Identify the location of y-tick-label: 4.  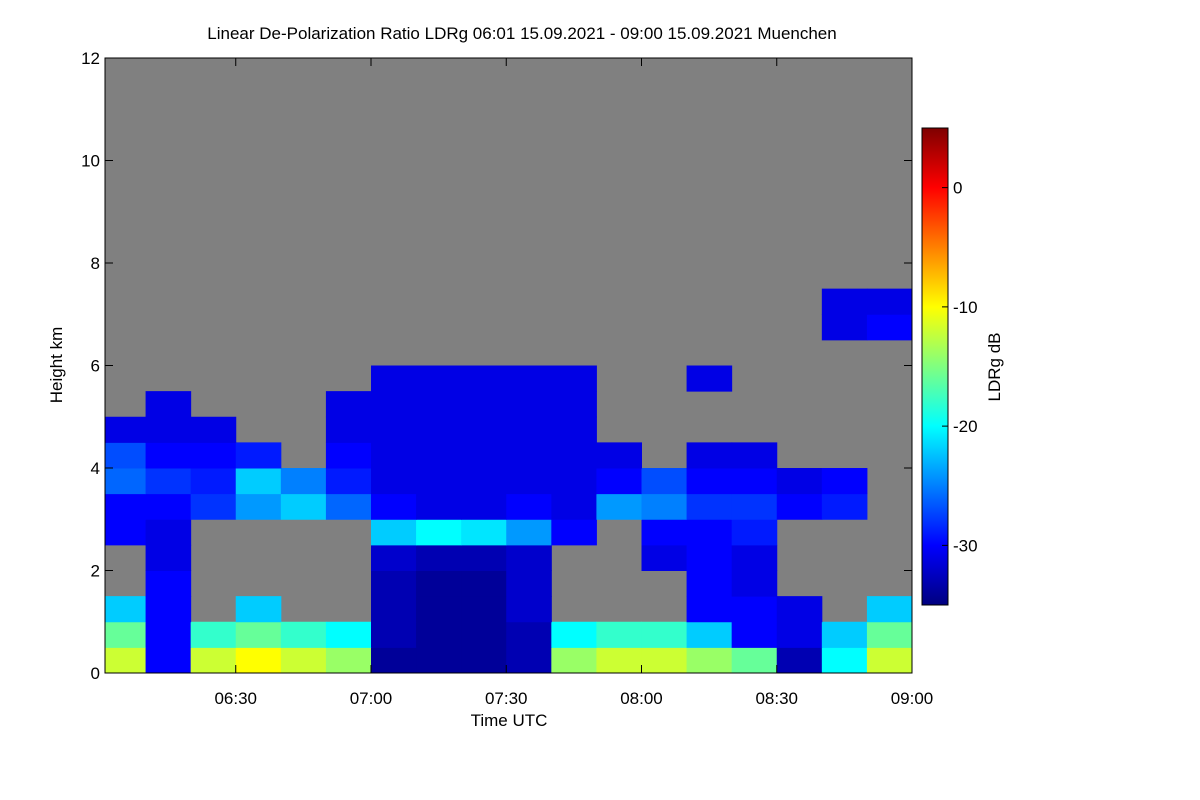
(95, 468).